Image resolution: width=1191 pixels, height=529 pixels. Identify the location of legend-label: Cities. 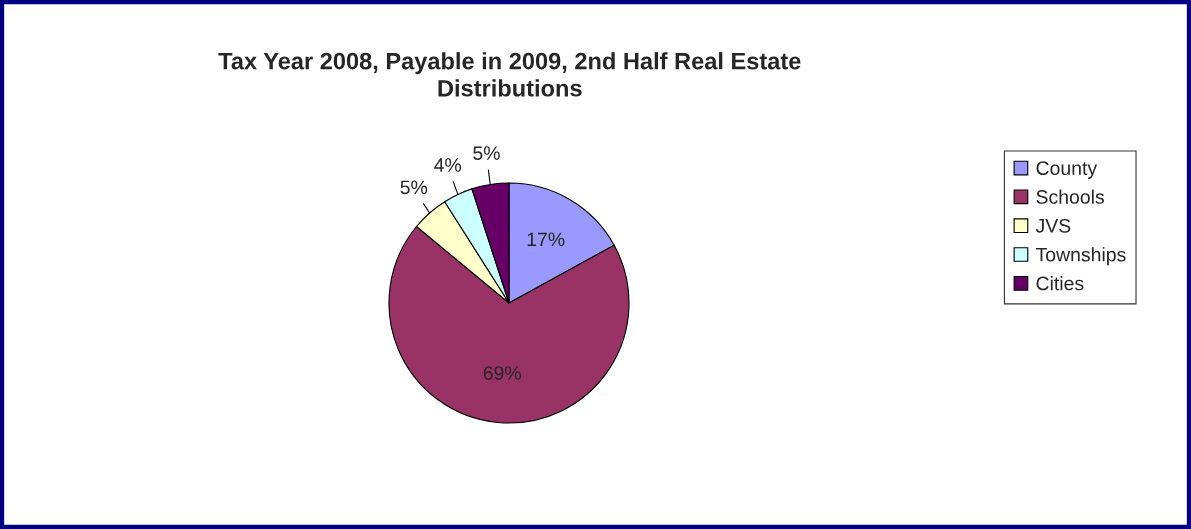
(1060, 283).